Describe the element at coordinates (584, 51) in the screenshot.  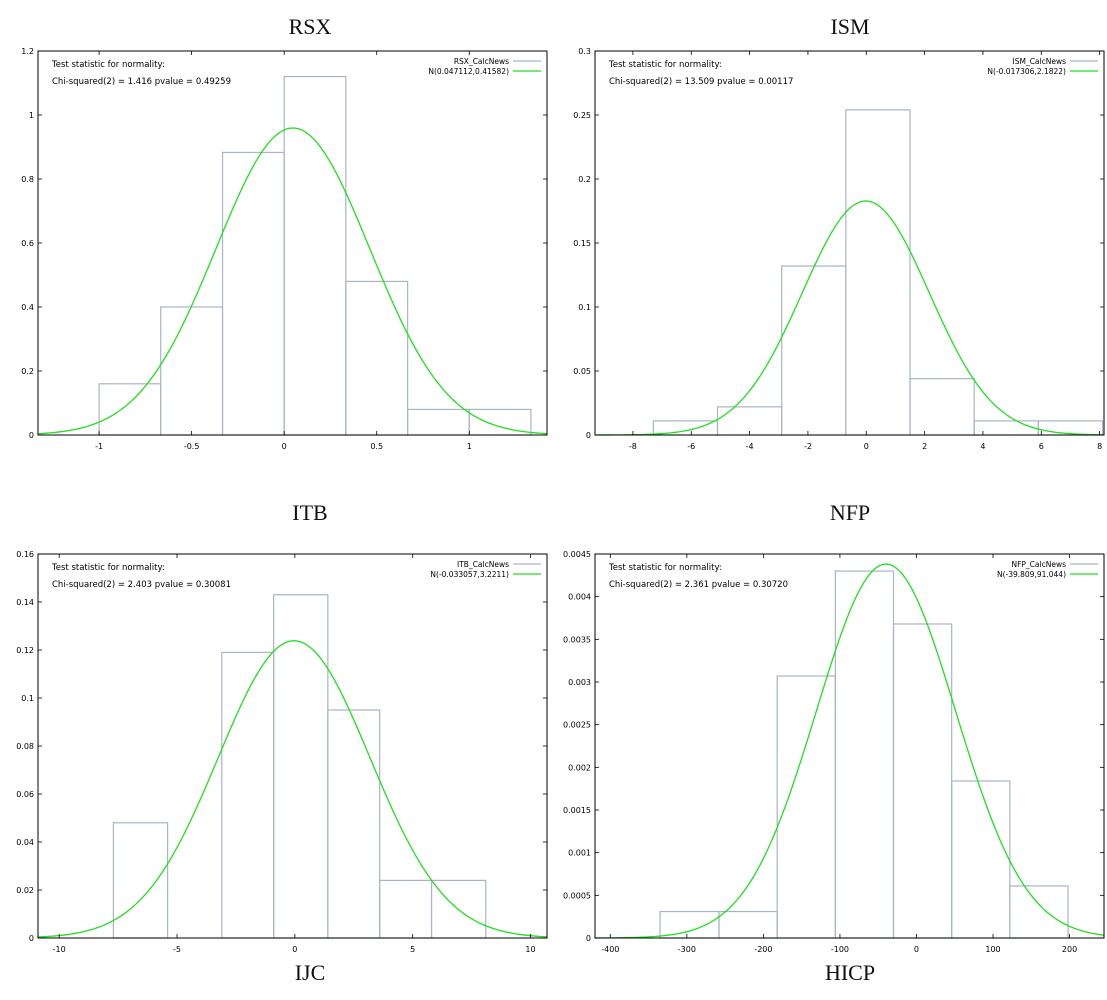
I see `y-tick-label: 0.3` at that location.